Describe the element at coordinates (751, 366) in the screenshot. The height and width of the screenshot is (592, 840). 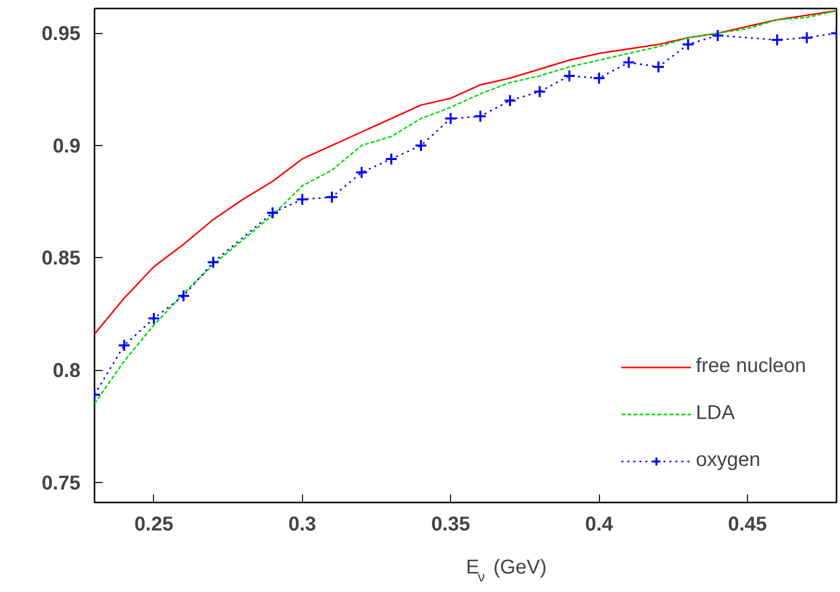
I see `legend-label: free nucleon` at that location.